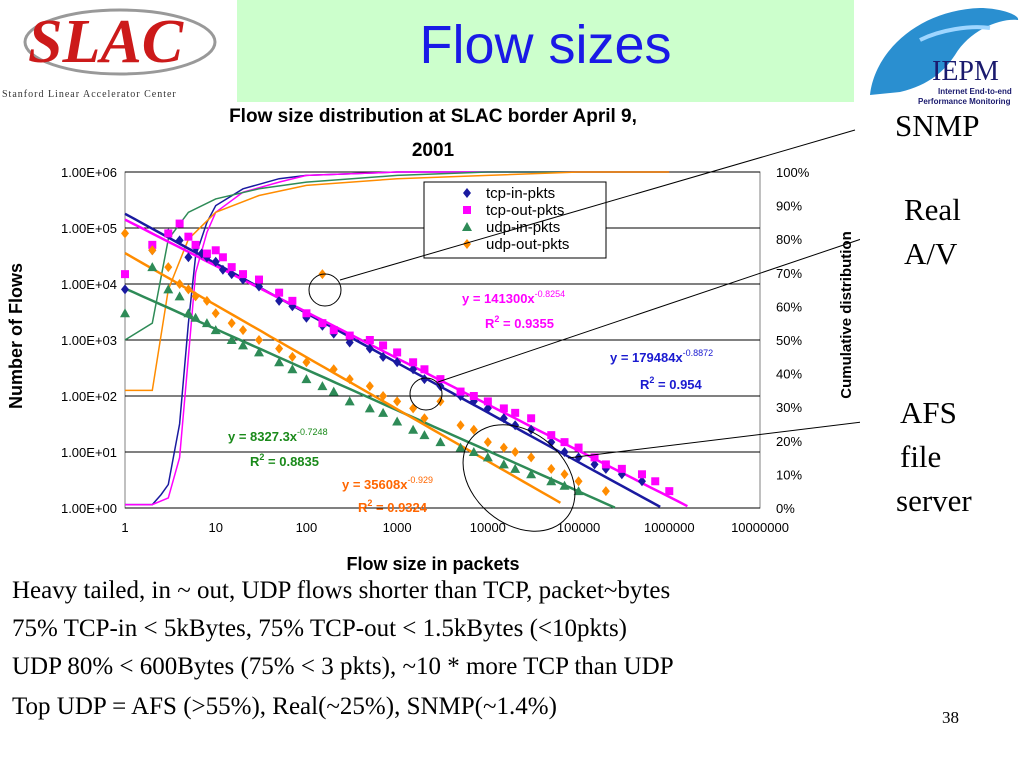 This screenshot has height=768, width=1024. Describe the element at coordinates (785, 508) in the screenshot. I see `y2-tick-label: 0%` at that location.